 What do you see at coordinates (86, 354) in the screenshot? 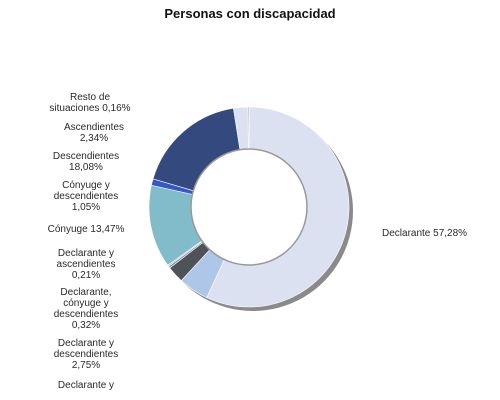
I see `slice-label-2: Declarante y descendientes 2,75%` at bounding box center [86, 354].